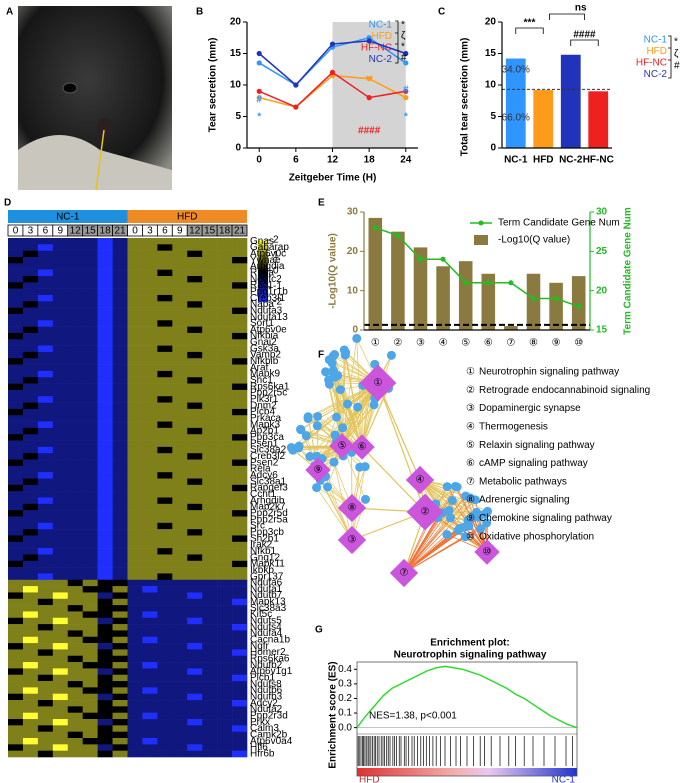  What do you see at coordinates (362, 447) in the screenshot?
I see `pathway-node-label: ⑥` at bounding box center [362, 447].